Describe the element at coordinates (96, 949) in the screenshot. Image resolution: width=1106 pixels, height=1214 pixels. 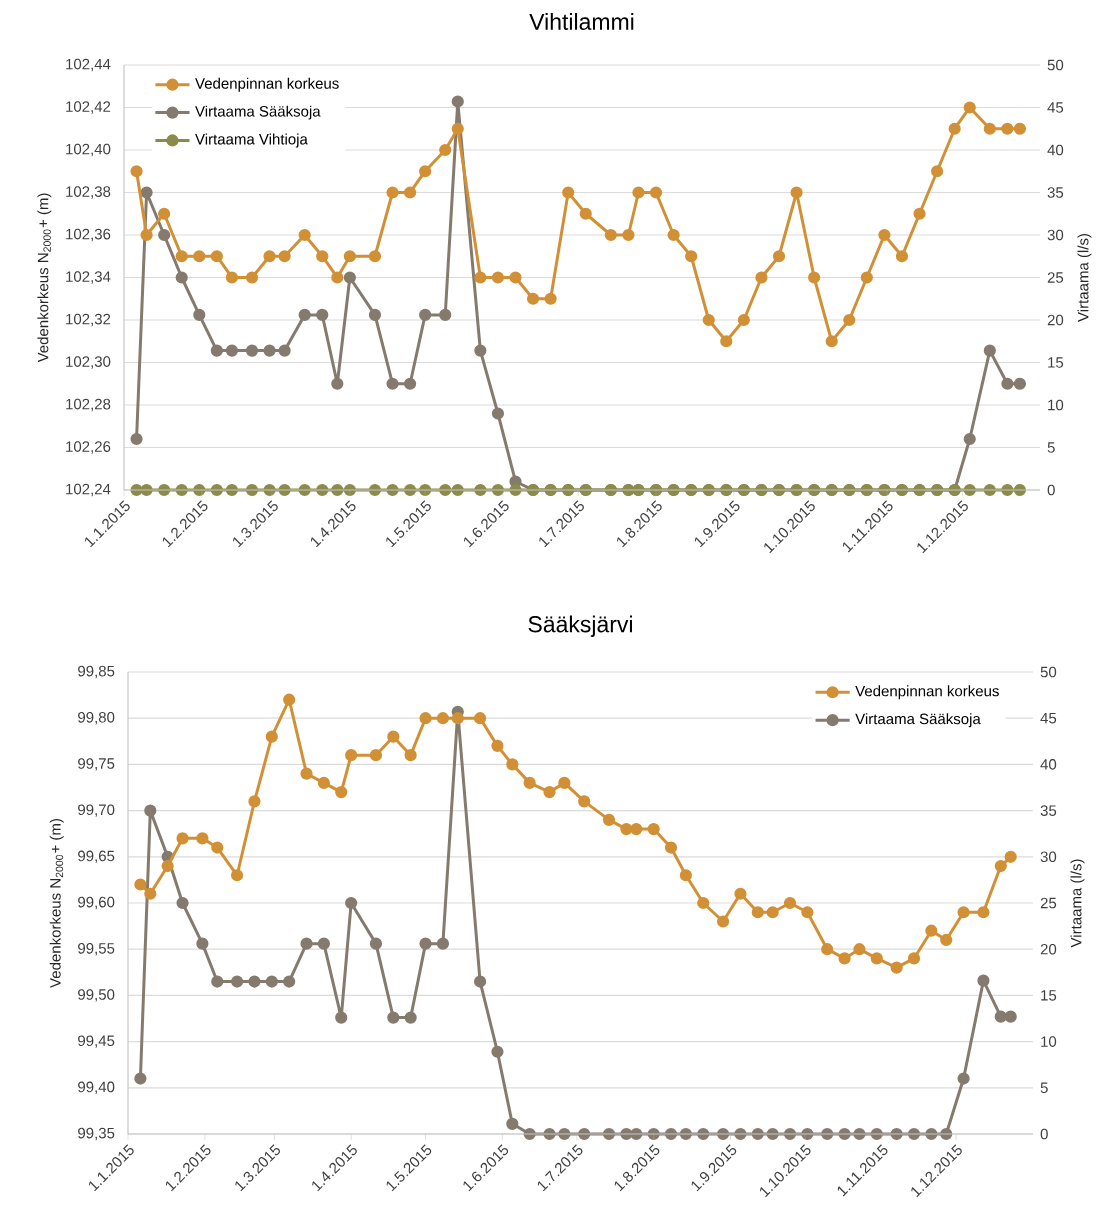
I see `y-tick-label: 99,55` at that location.